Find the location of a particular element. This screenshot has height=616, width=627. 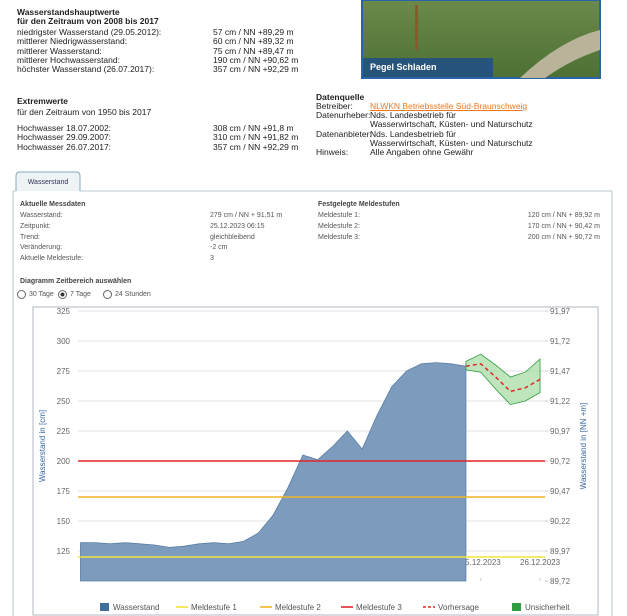

photo-caption-bg is located at coordinates (428, 67).